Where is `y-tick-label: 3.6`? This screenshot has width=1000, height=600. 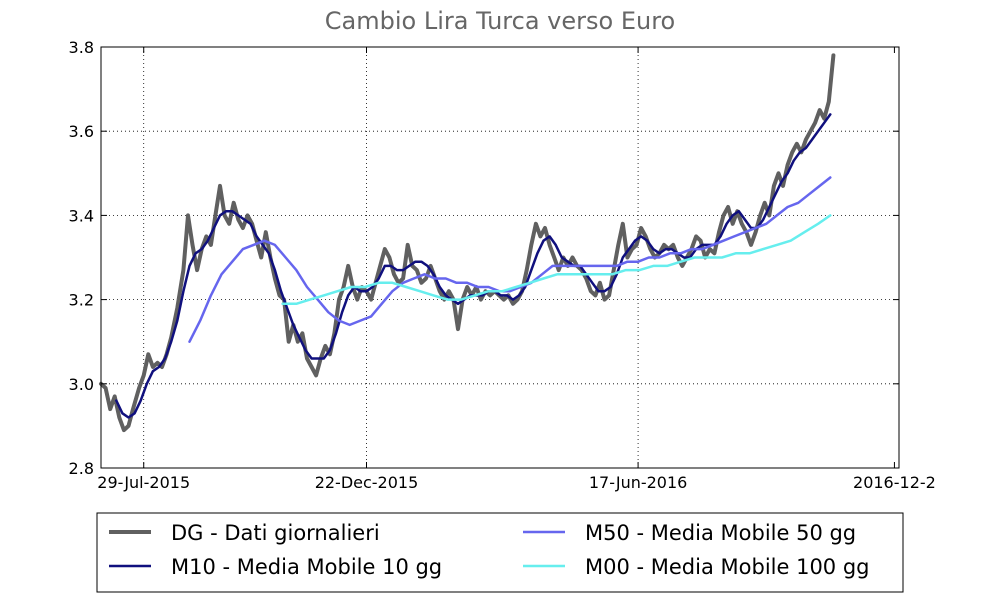 y-tick-label: 3.6 is located at coordinates (81, 131).